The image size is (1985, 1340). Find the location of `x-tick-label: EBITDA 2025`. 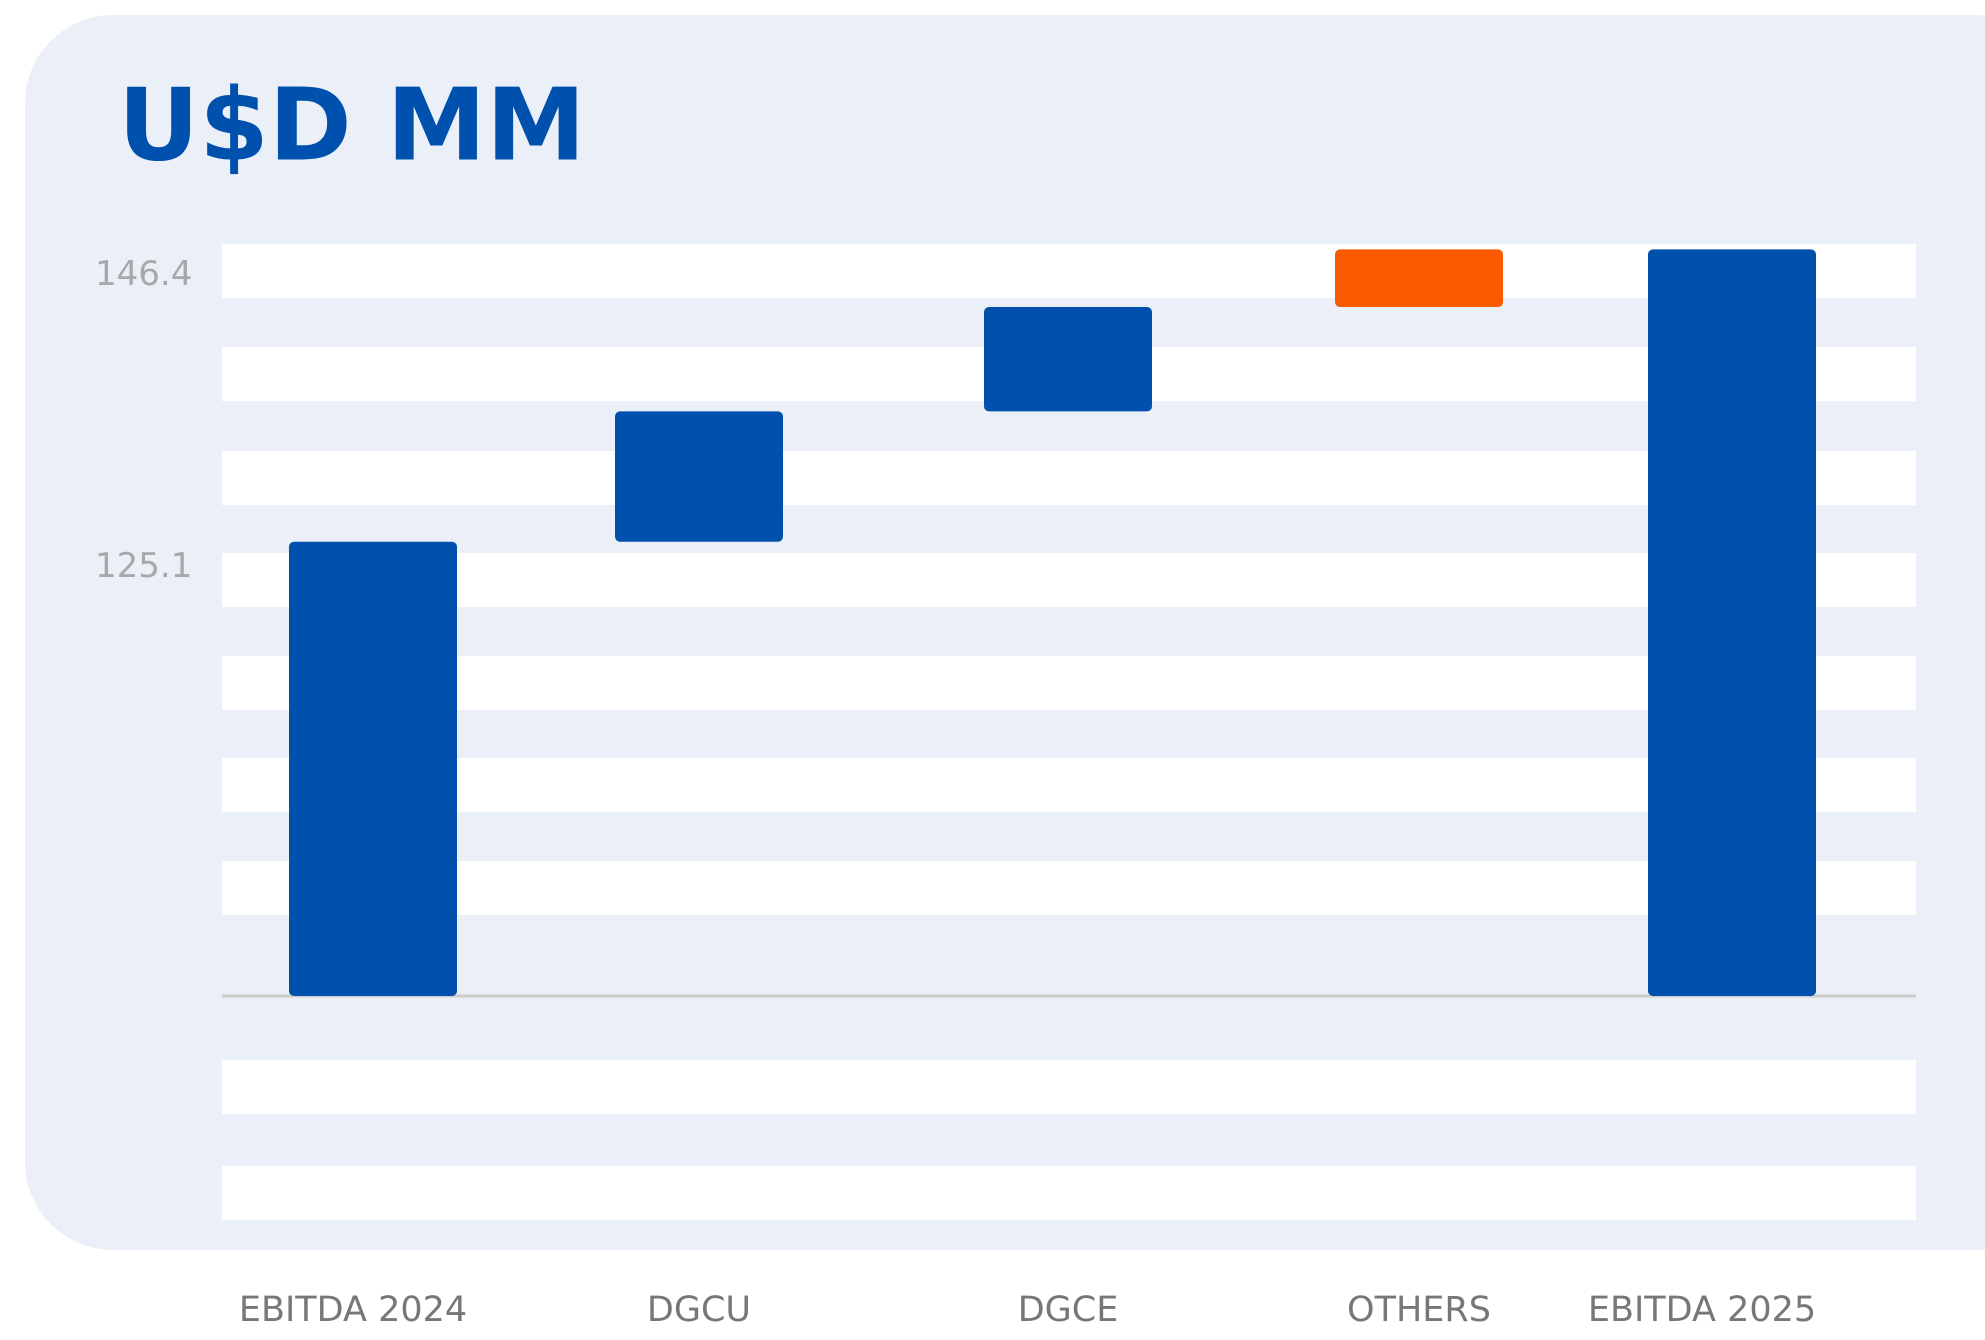

x-tick-label: EBITDA 2025 is located at coordinates (1702, 1310).